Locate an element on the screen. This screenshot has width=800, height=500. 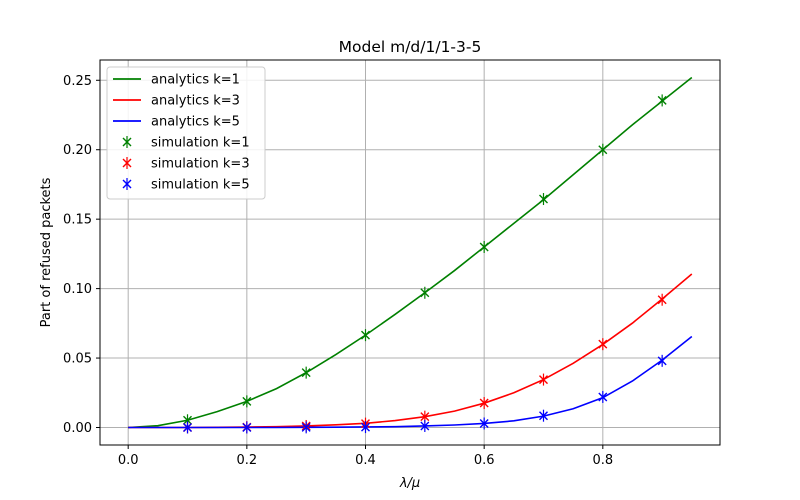
x-tick-label: 0.4 is located at coordinates (365, 460).